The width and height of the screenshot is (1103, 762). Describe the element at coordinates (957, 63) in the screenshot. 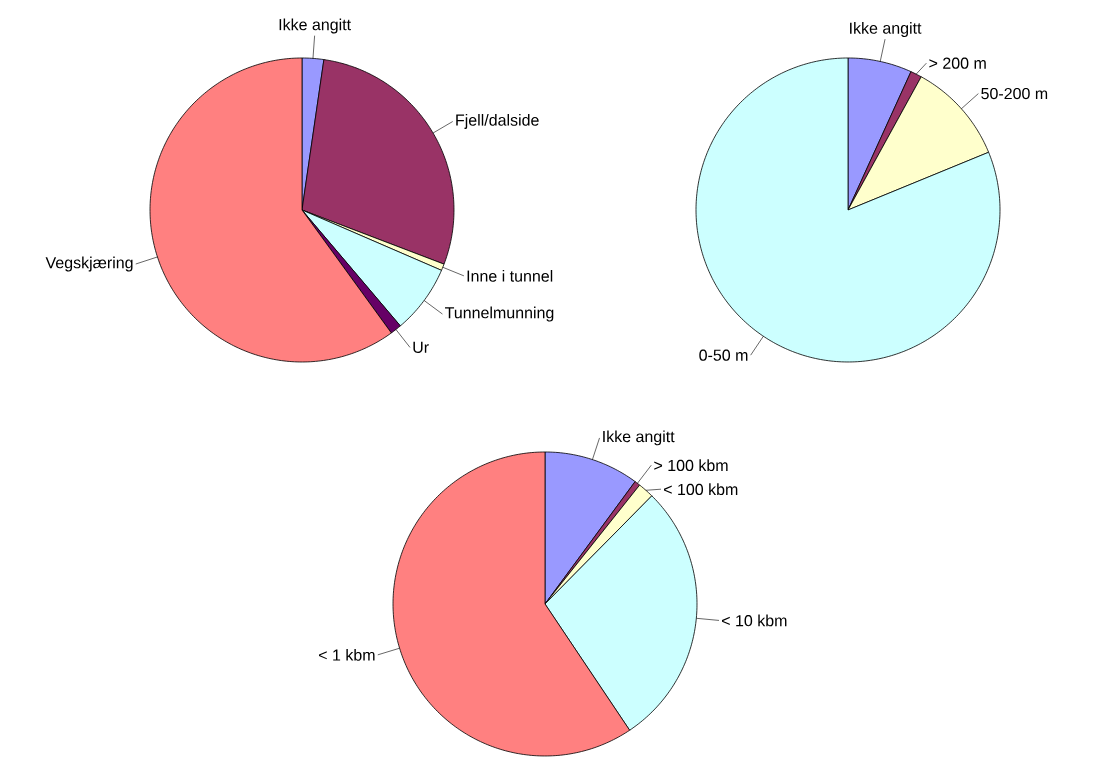

I see `slice-label: > 200 m` at that location.